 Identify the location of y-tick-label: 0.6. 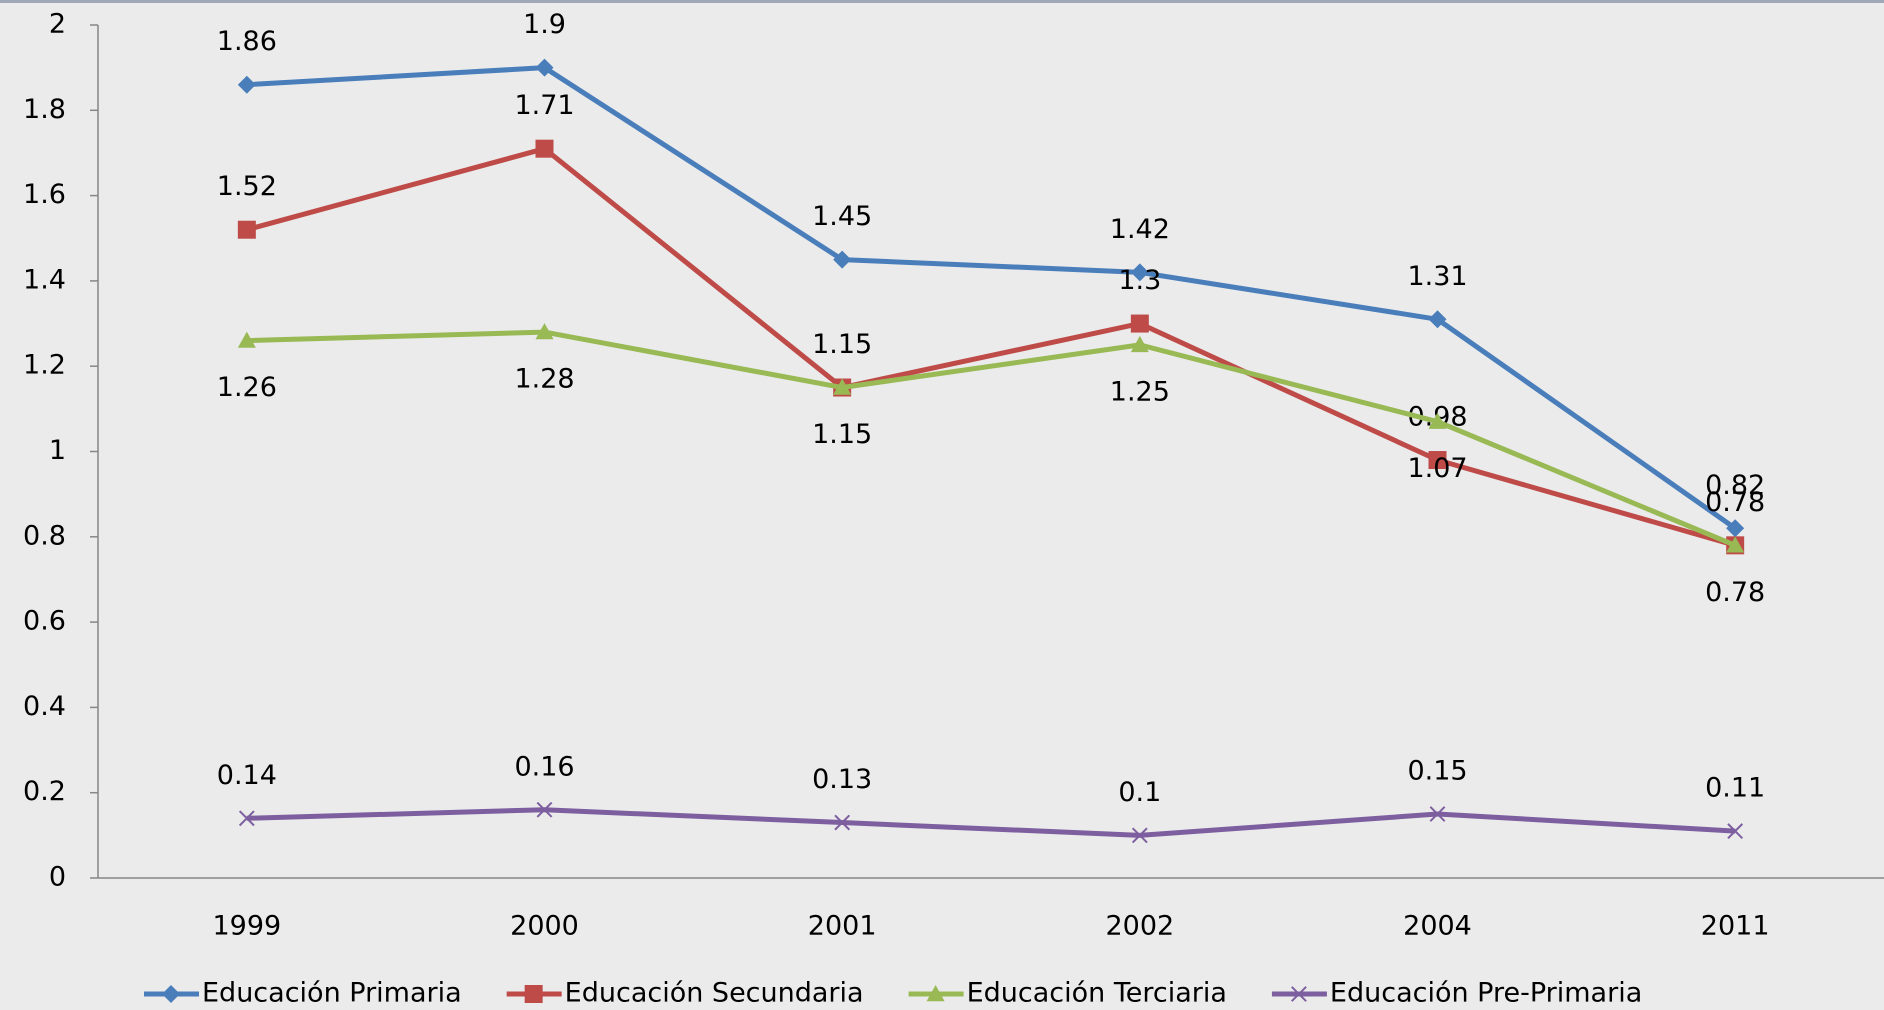
(44, 621).